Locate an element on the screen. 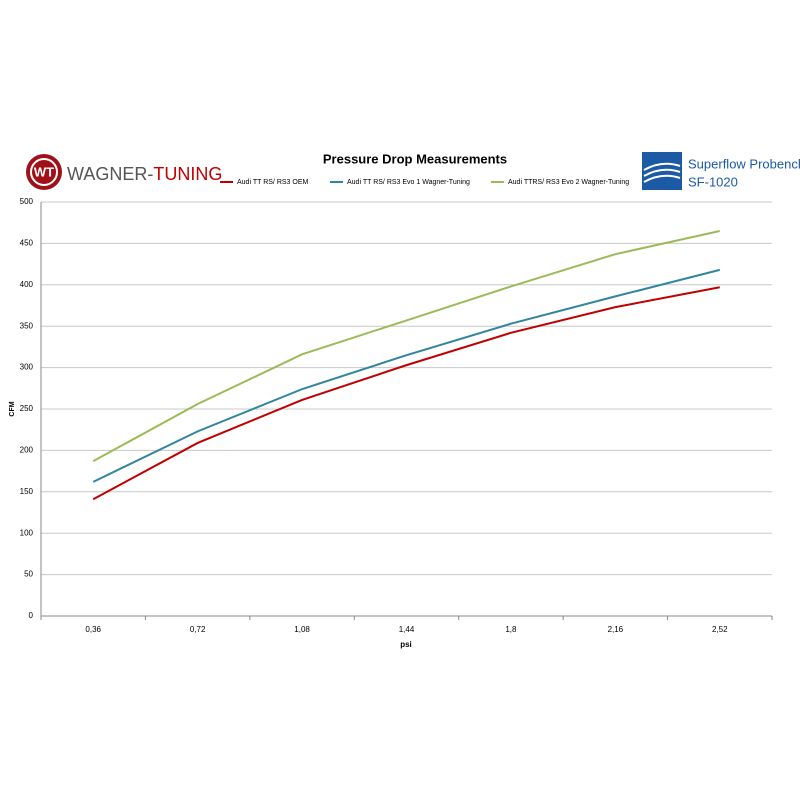 The height and width of the screenshot is (800, 800). logo-ring is located at coordinates (44, 172).